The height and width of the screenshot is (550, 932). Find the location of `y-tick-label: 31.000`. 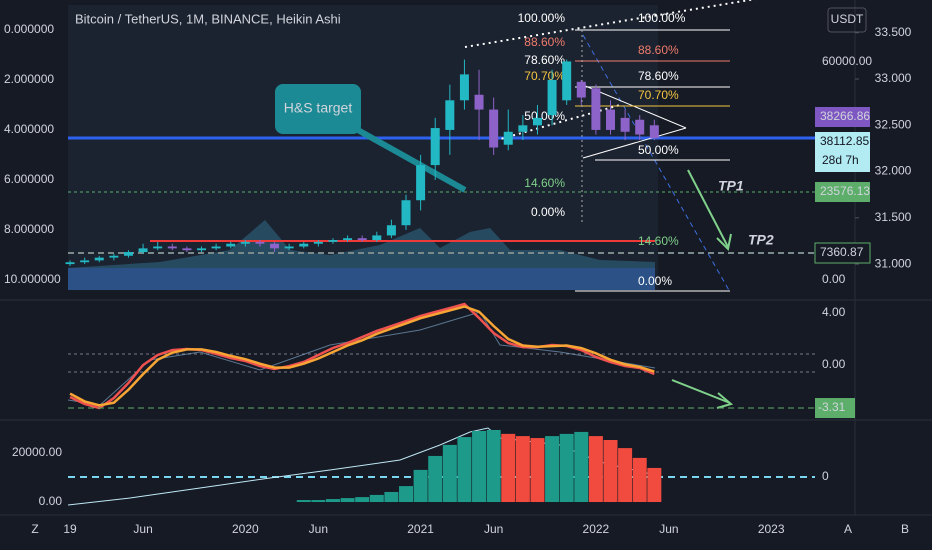

y-tick-label: 31.000 is located at coordinates (893, 263).